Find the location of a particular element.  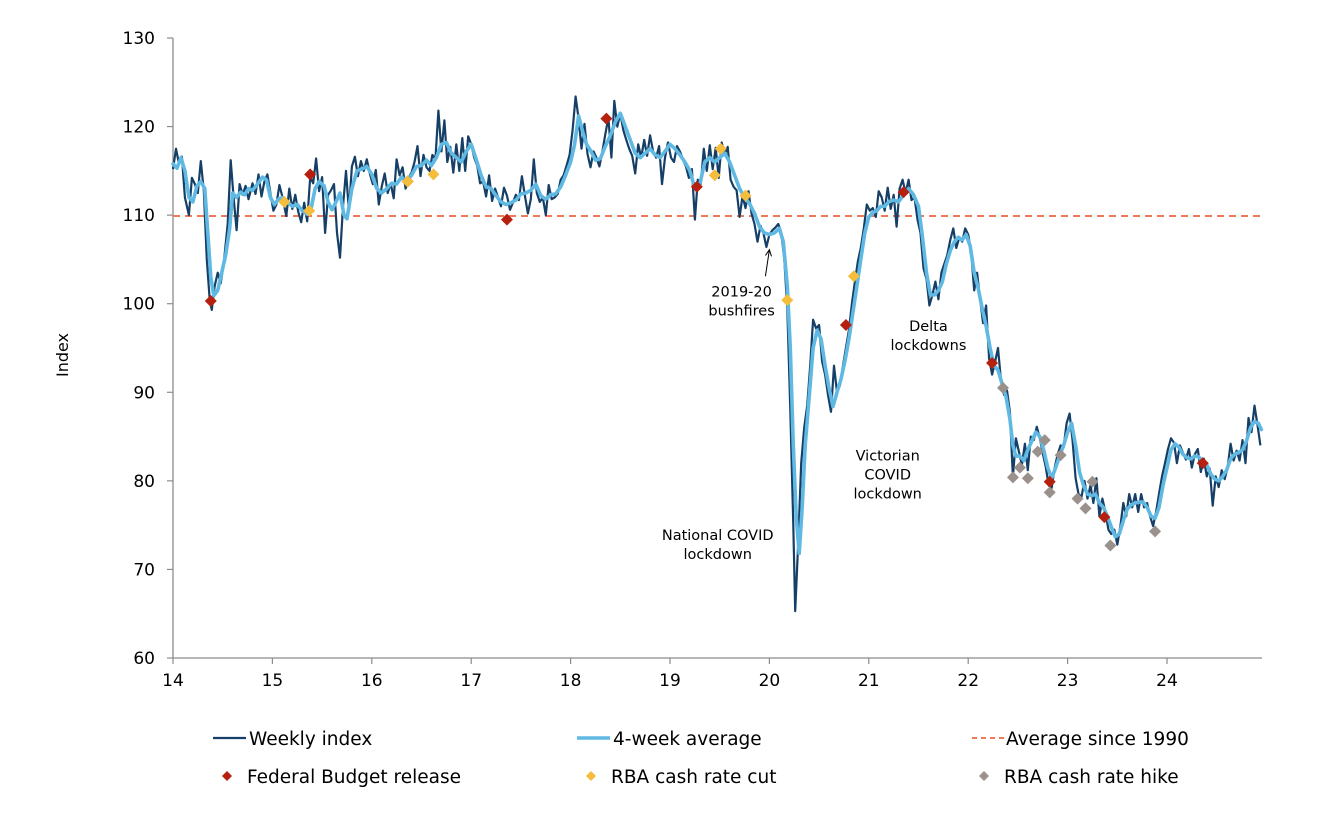

x-tick-label: 15 is located at coordinates (273, 681).